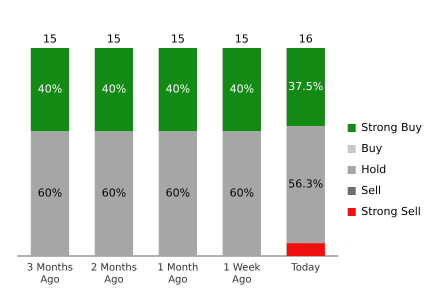  I want to click on annotation: 16, so click(305, 39).